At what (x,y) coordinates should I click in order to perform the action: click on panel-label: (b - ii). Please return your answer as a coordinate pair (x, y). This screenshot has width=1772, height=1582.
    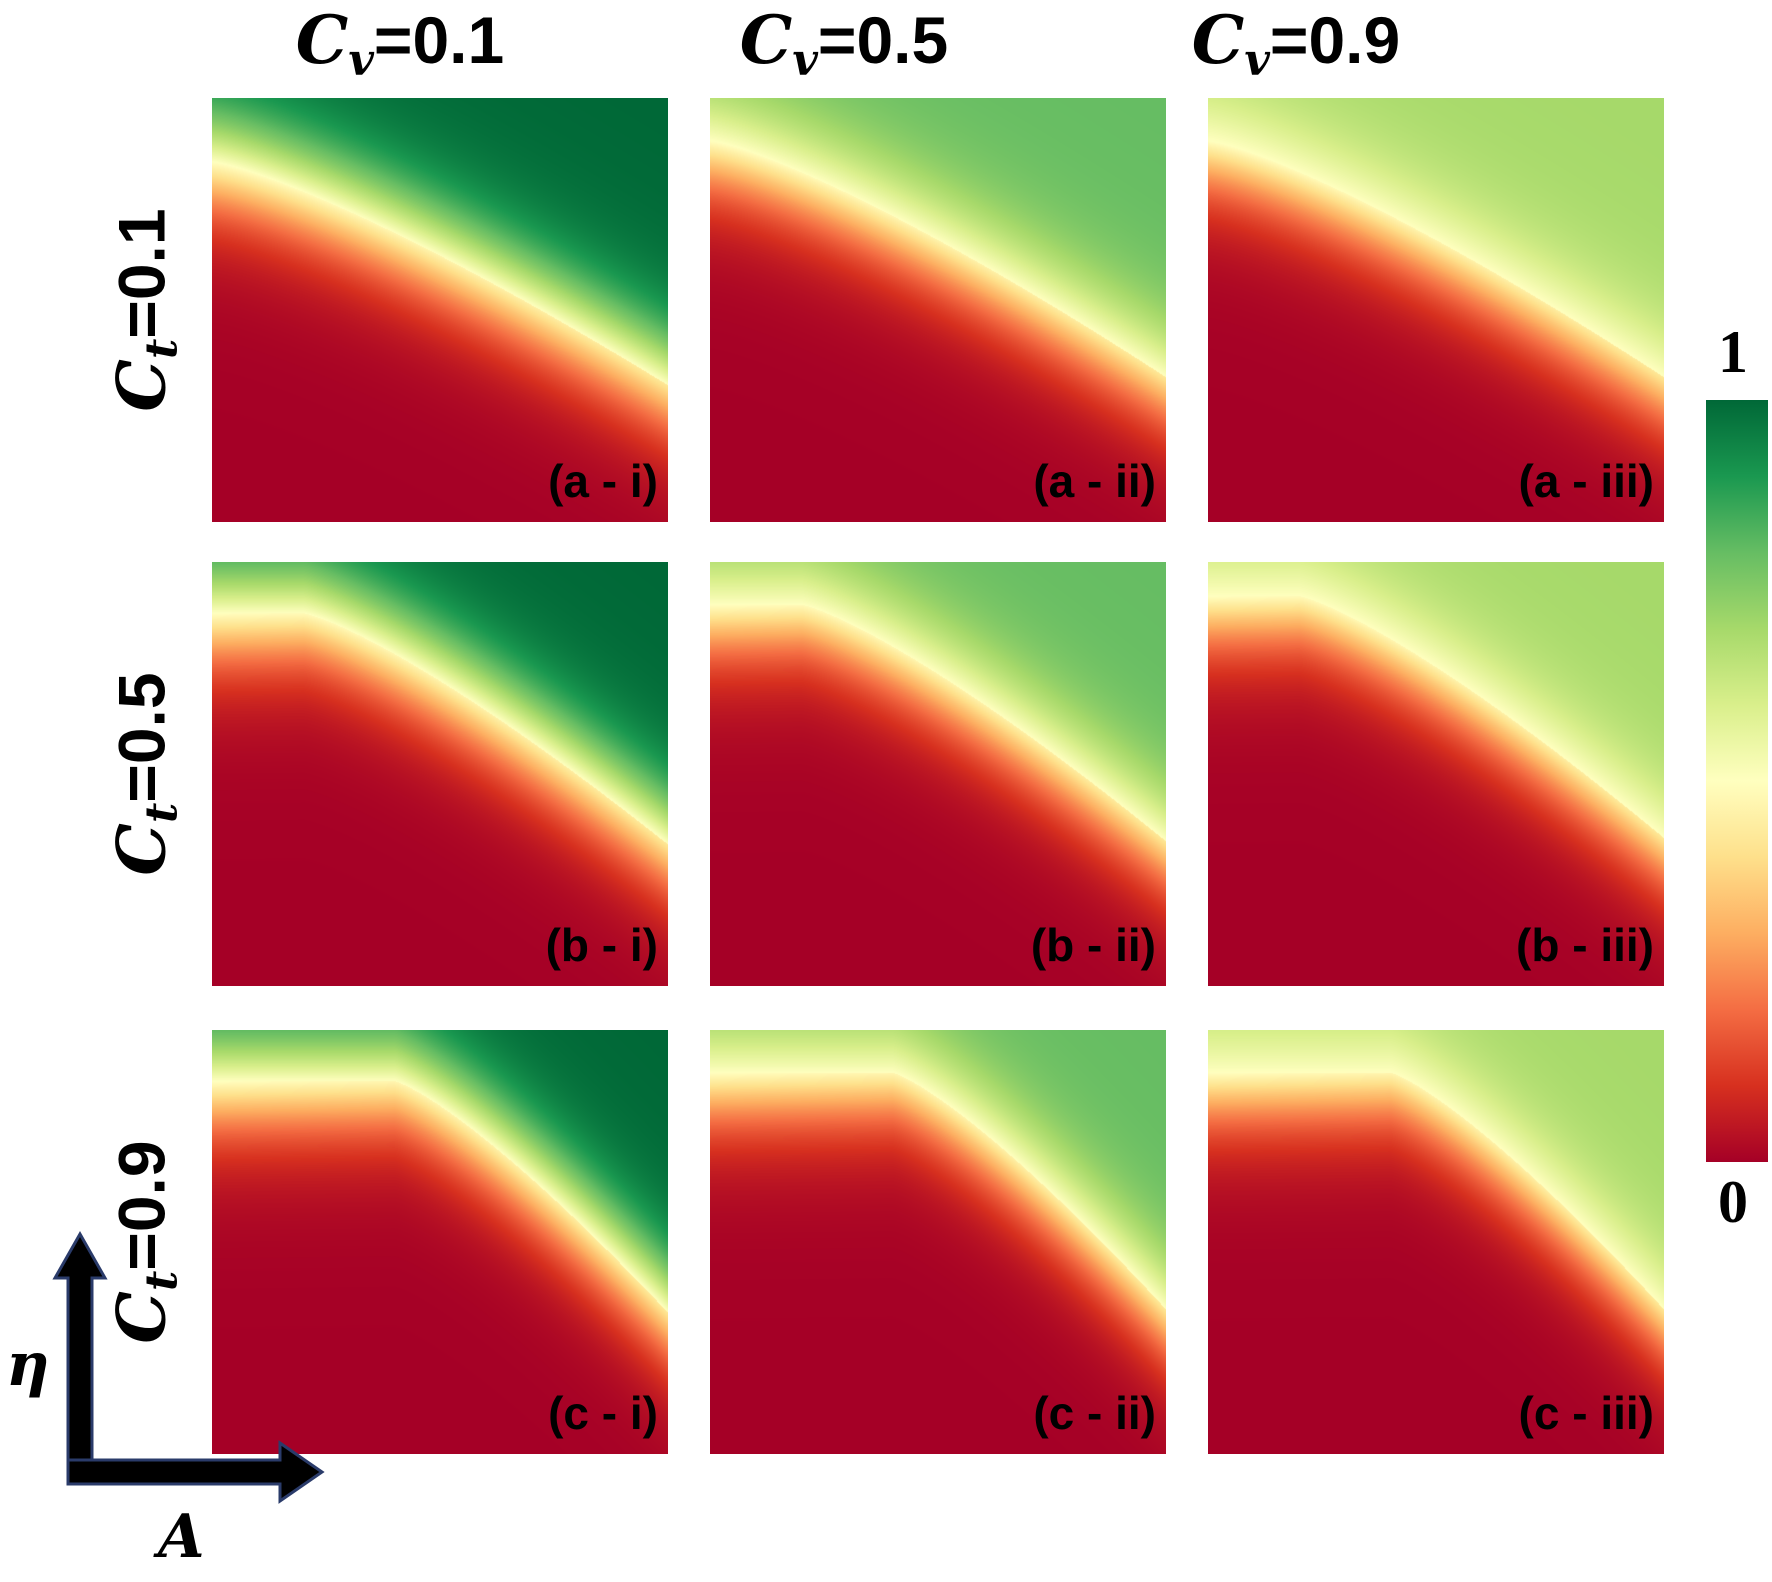
    Looking at the image, I should click on (1093, 945).